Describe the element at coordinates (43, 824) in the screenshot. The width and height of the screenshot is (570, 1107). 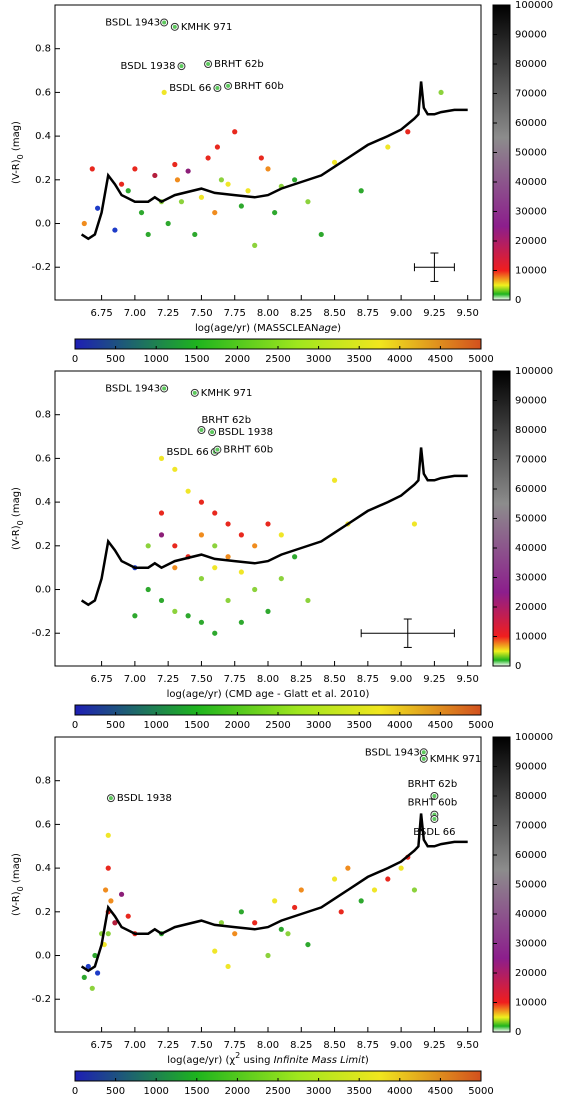
I see `y-tick-label: 0.6` at that location.